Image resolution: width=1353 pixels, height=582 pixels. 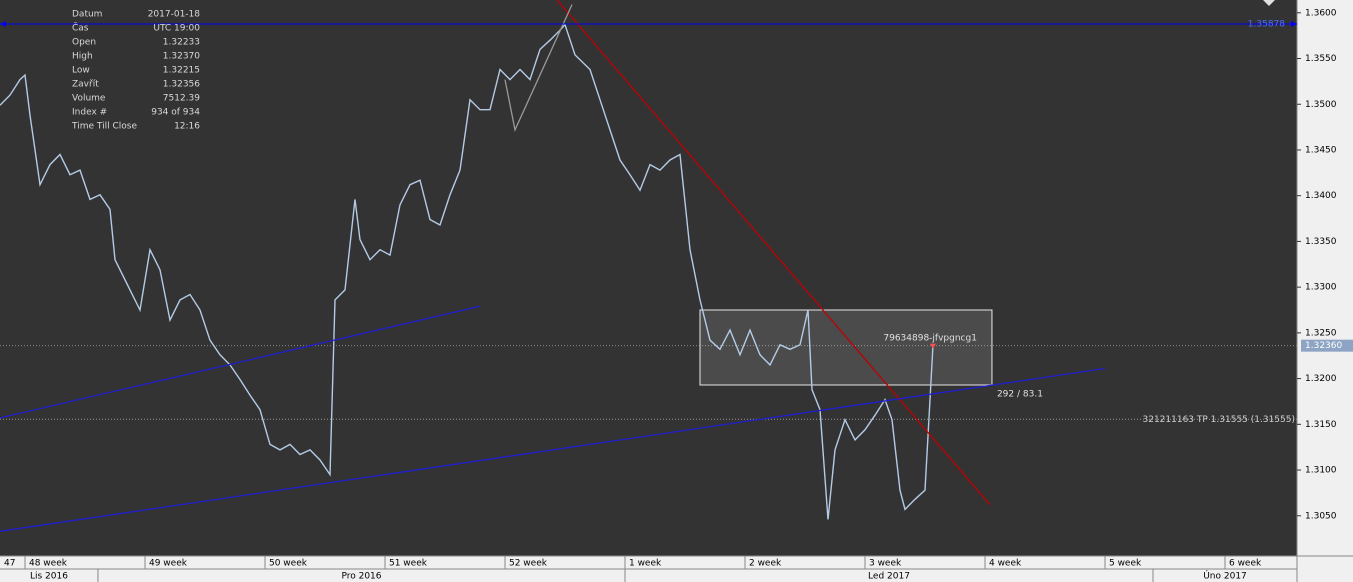 What do you see at coordinates (82, 57) in the screenshot?
I see `info-label: High` at bounding box center [82, 57].